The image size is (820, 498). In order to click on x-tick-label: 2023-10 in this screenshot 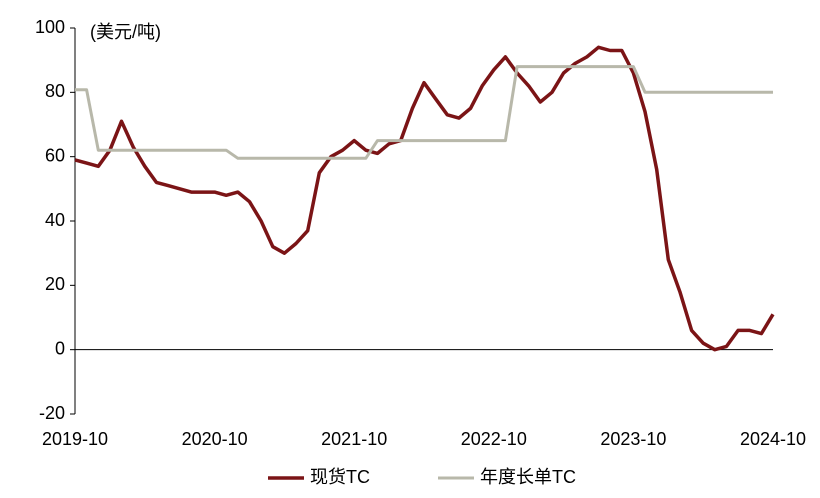, I will do `click(633, 439)`.